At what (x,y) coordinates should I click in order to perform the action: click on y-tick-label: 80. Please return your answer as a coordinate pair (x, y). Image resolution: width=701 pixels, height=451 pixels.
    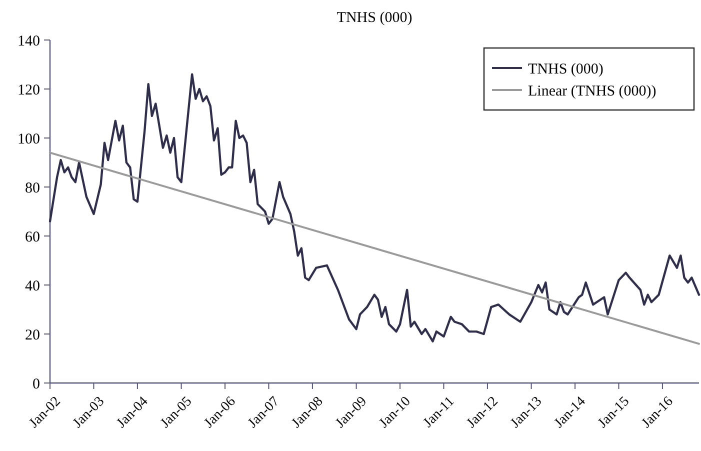
    Looking at the image, I should click on (32, 188).